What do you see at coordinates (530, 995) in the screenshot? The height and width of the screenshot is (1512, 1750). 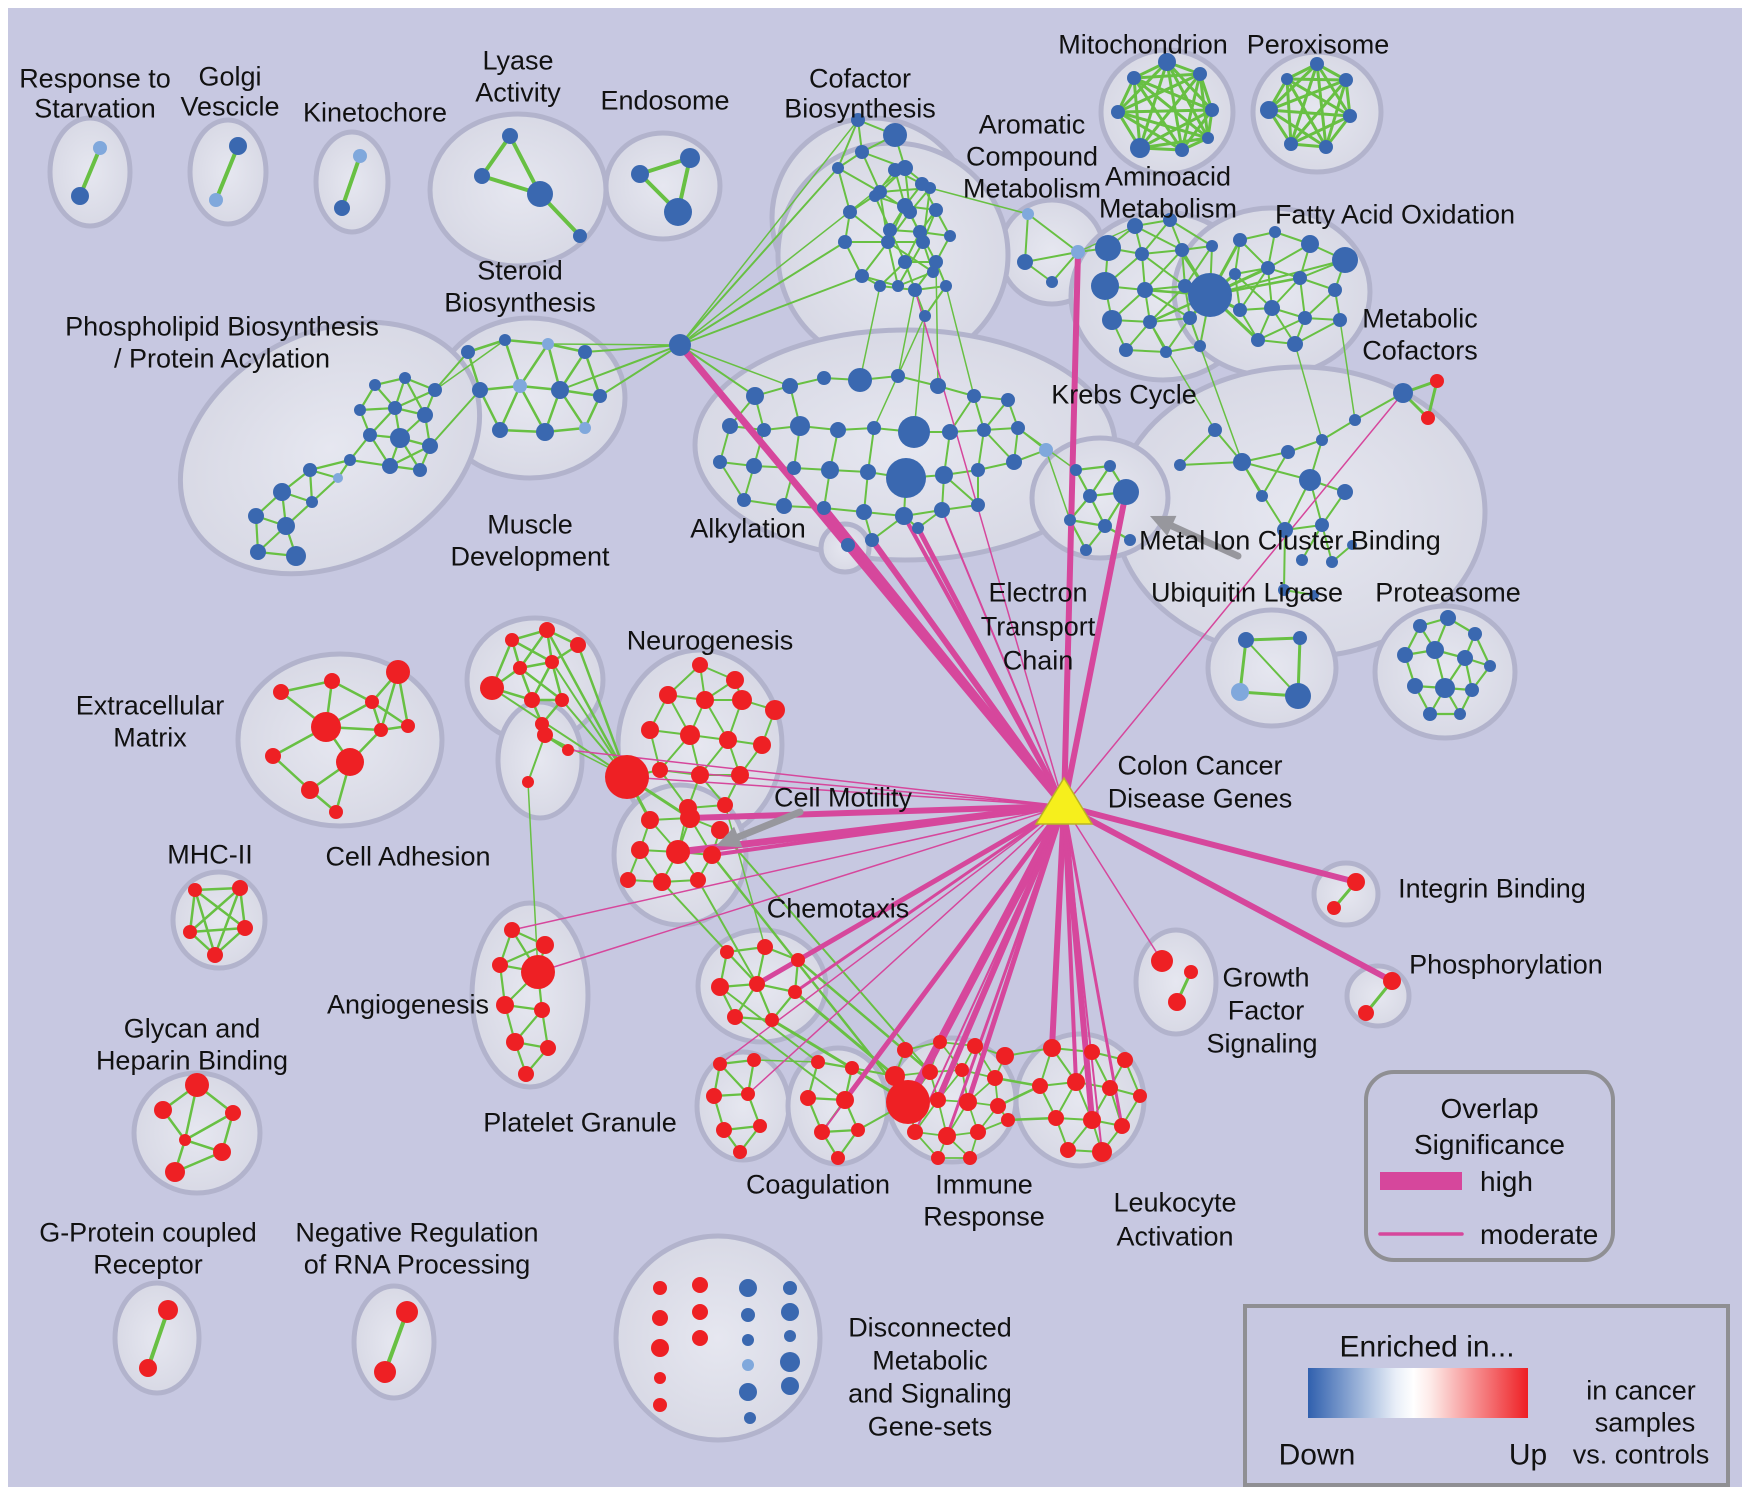 I see `cluster-ellipse-angiogenesis` at bounding box center [530, 995].